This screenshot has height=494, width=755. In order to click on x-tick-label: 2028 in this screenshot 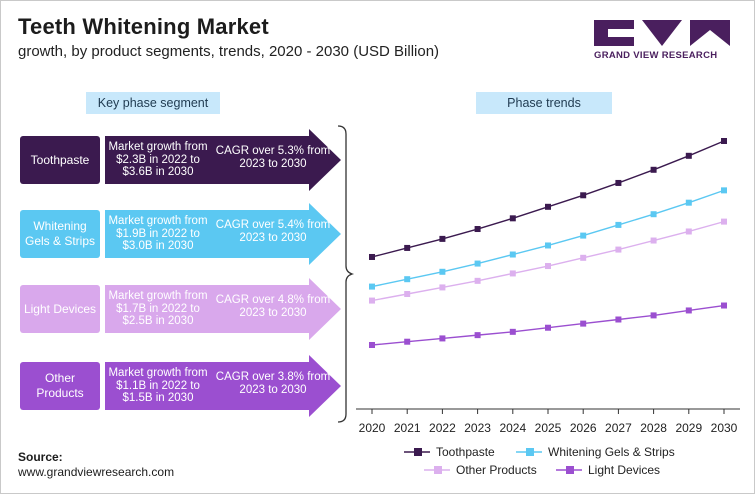, I will do `click(653, 428)`.